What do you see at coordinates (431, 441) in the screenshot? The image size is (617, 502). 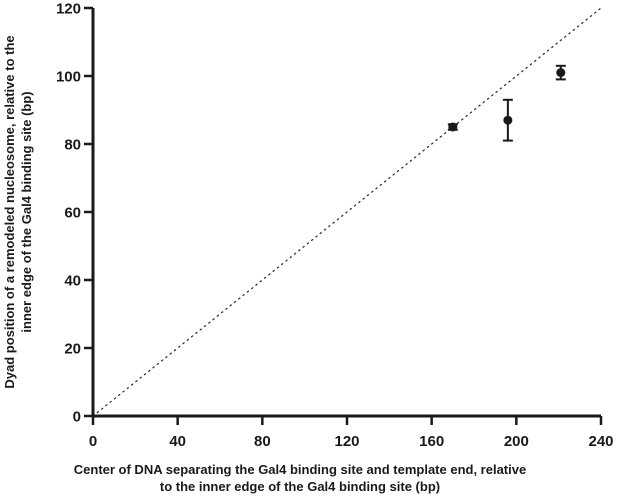 I see `x-tick-label: 160` at bounding box center [431, 441].